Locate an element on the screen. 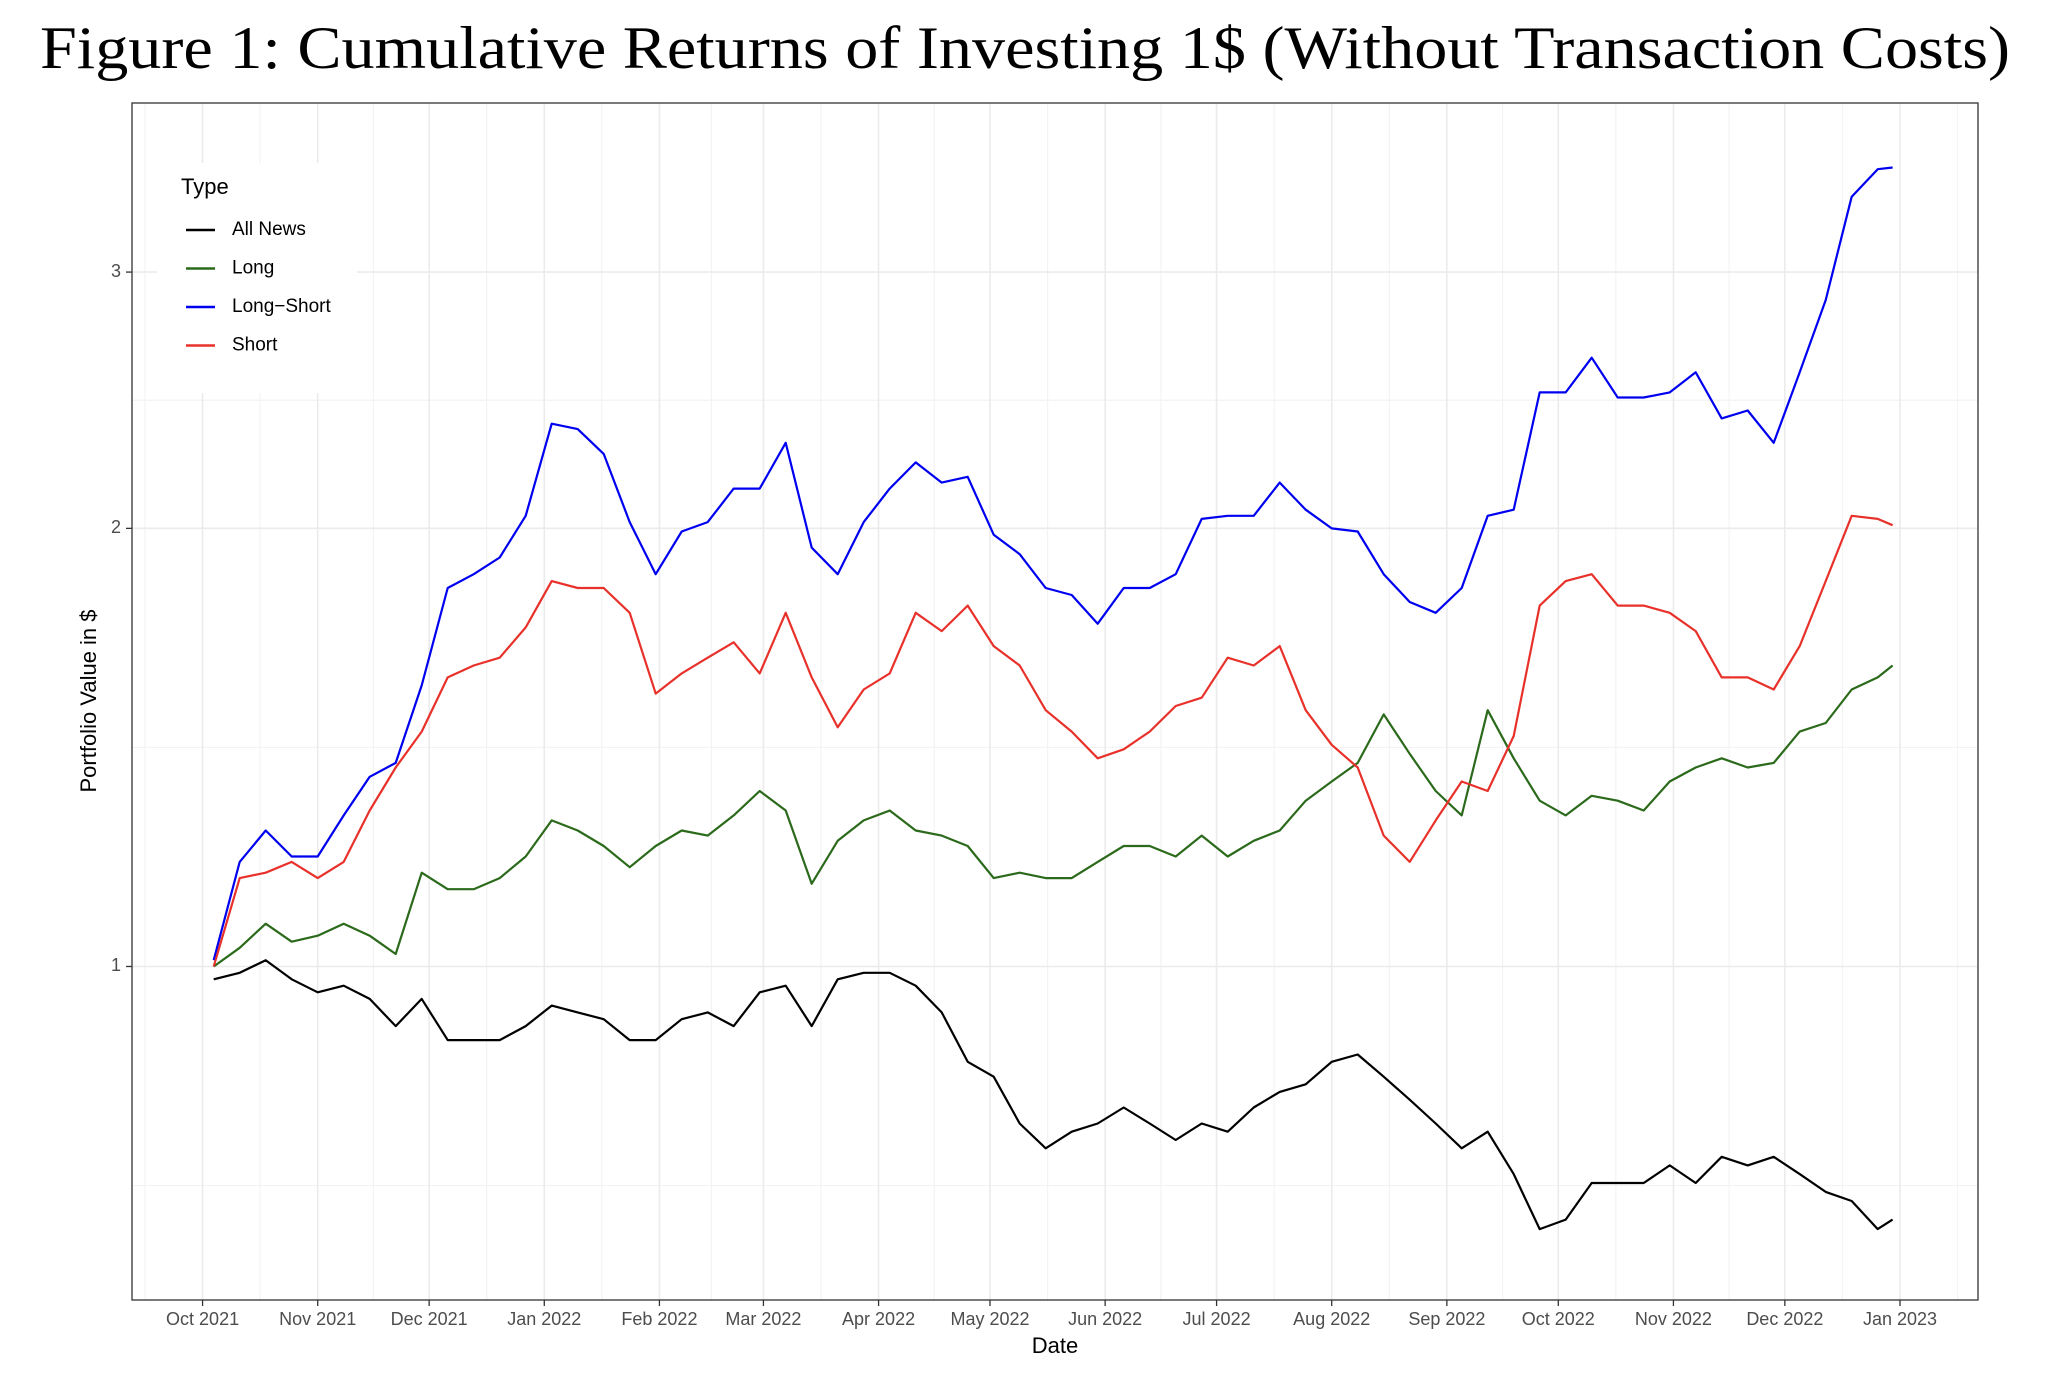  legend-label: Short is located at coordinates (255, 345).